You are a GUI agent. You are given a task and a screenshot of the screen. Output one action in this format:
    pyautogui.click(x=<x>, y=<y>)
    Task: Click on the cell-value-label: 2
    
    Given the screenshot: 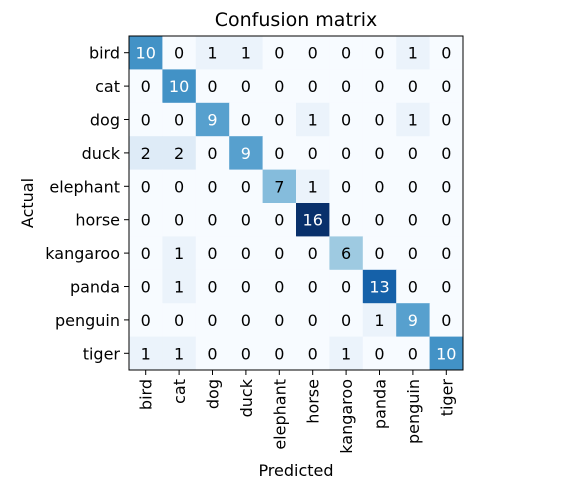 What is the action you would take?
    pyautogui.click(x=179, y=153)
    